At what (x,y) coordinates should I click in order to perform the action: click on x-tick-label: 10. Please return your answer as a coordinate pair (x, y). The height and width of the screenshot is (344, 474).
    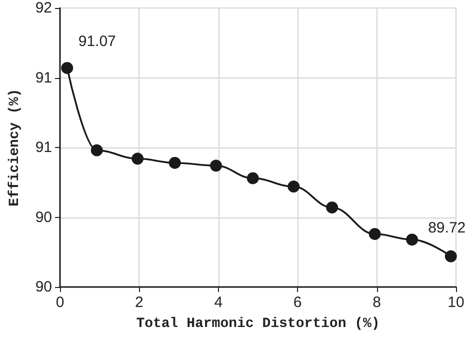
    Looking at the image, I should click on (456, 302).